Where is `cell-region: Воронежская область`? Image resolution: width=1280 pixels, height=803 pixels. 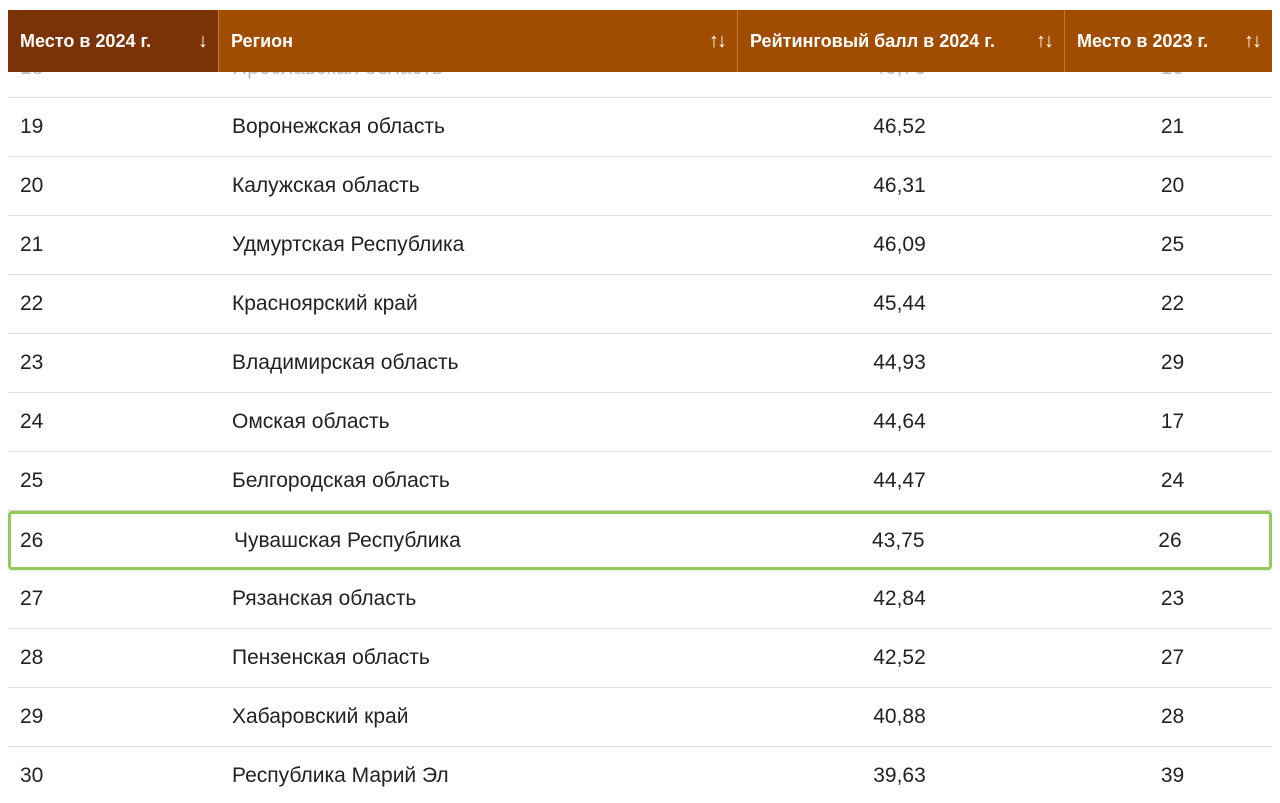 cell-region: Воронежская область is located at coordinates (338, 126).